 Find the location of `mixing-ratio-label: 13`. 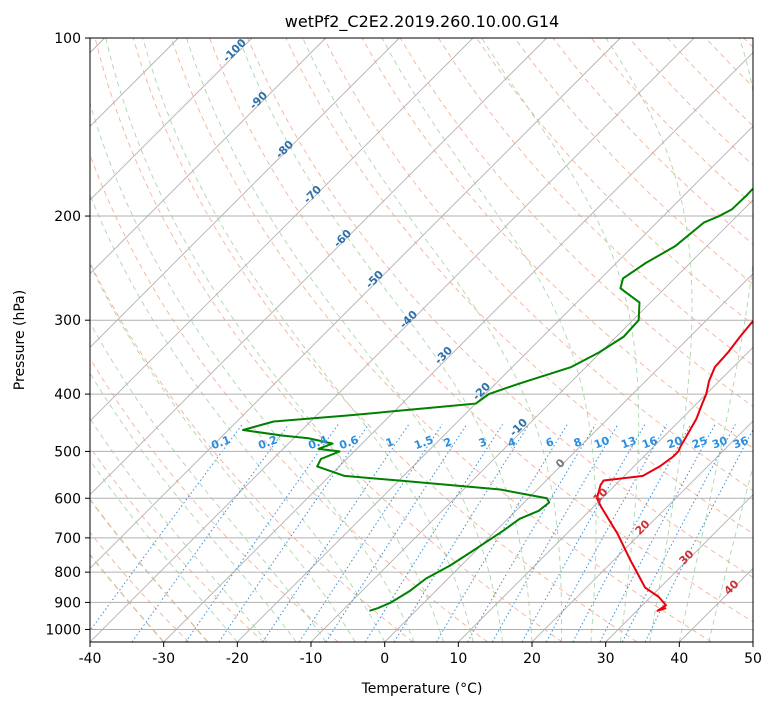

mixing-ratio-label: 13 is located at coordinates (628, 442).